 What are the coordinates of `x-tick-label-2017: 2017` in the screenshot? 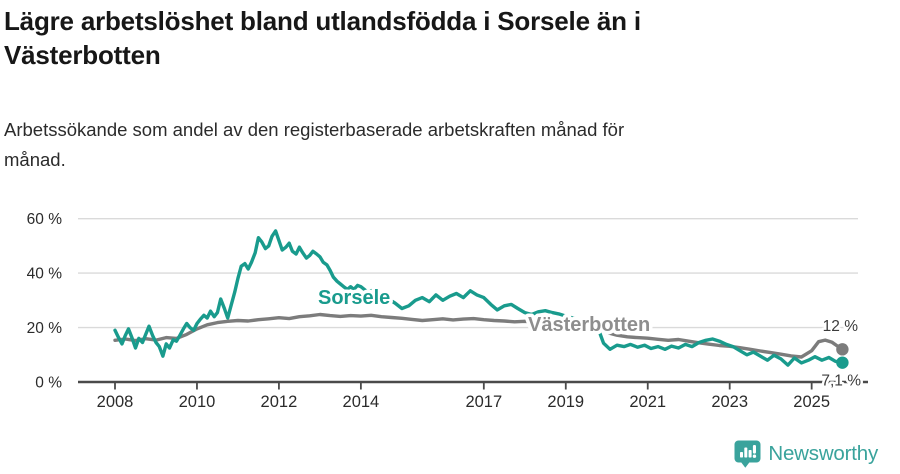 It's located at (483, 402).